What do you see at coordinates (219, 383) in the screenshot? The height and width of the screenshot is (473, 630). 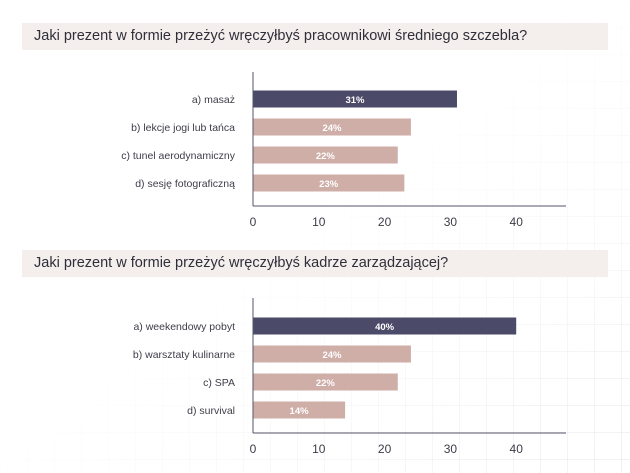 I see `category-label: c) SPA` at bounding box center [219, 383].